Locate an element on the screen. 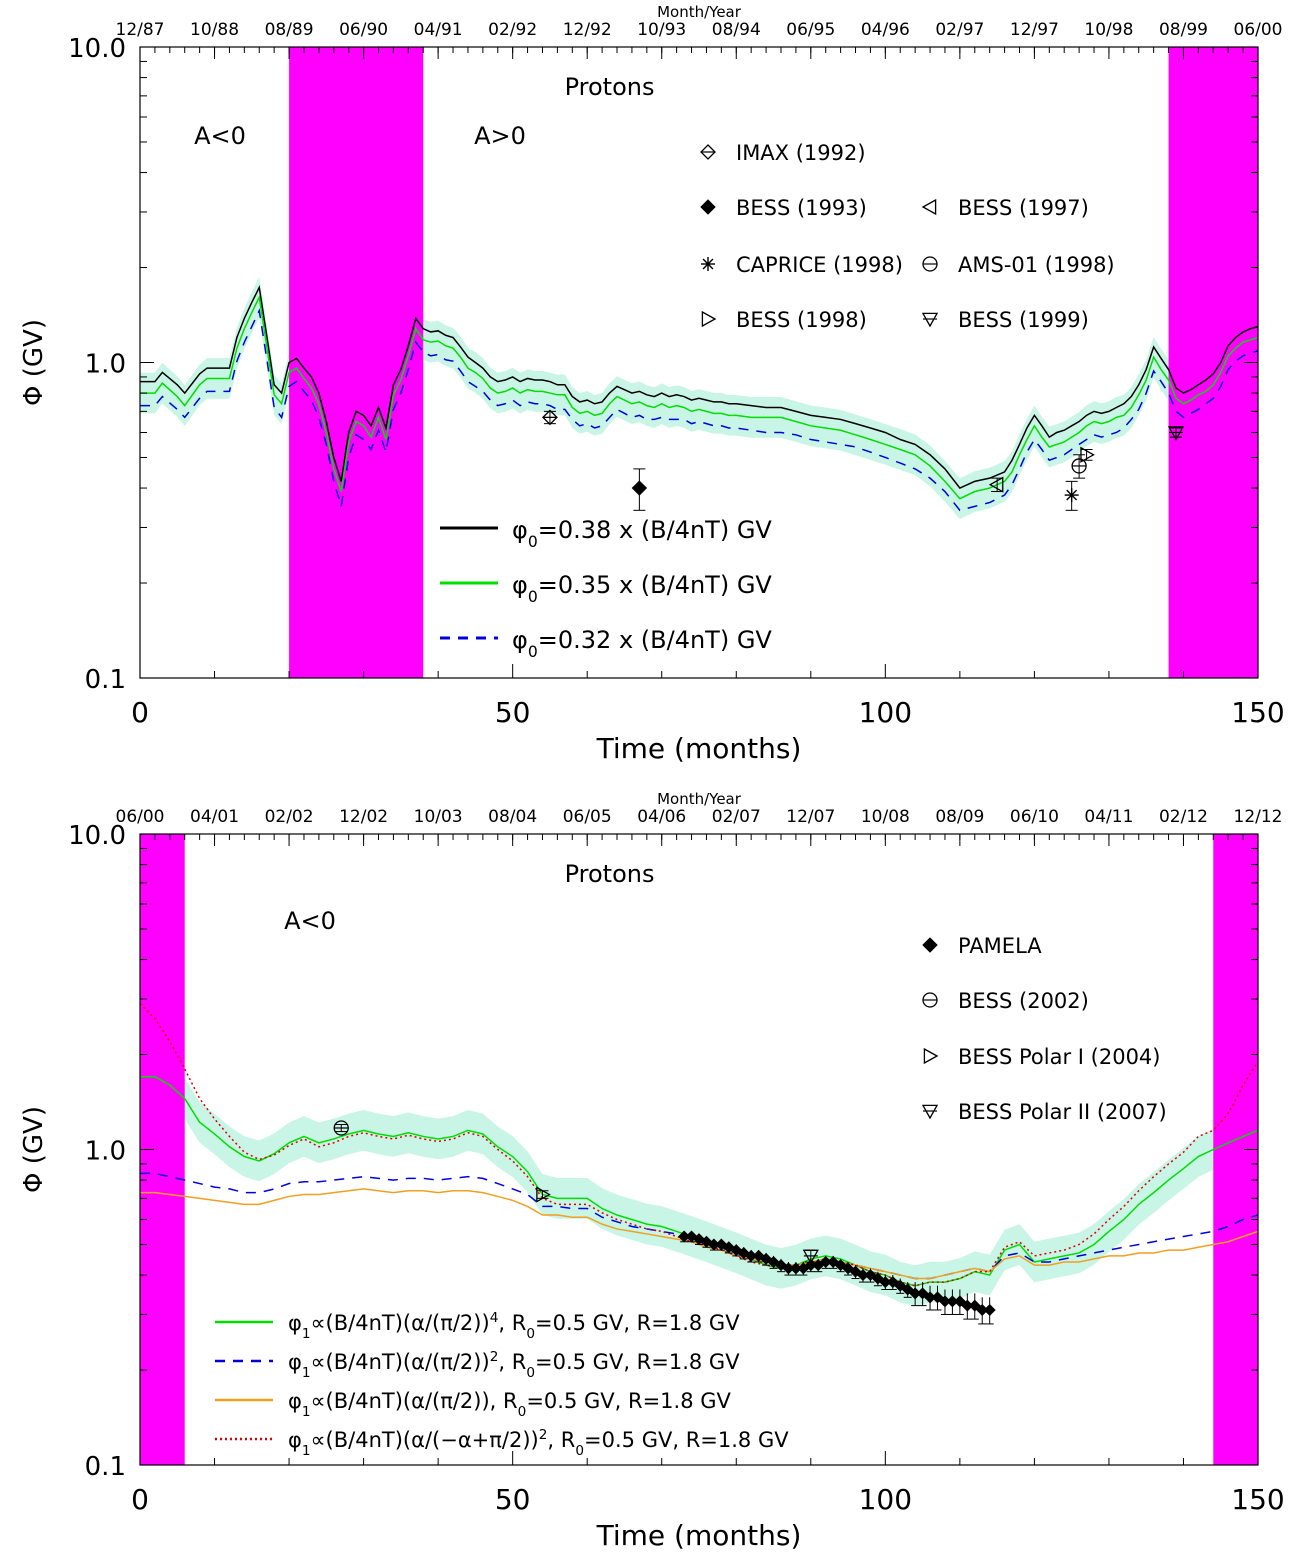 This screenshot has height=1554, width=1305. legend-series-label-3: φ1∝(B/4nT)(α/(π/2)), R0=0.5 GV, R=1.8 GV is located at coordinates (510, 1404).